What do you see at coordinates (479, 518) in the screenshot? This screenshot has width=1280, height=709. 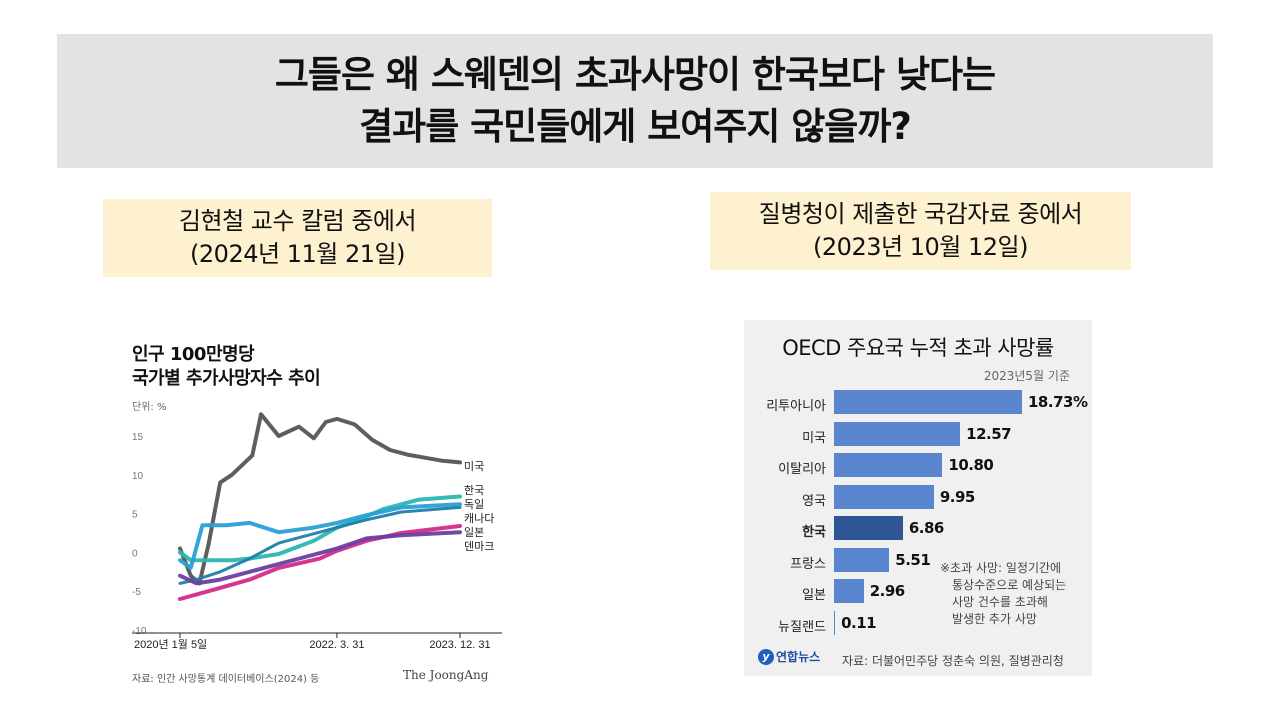 I see `series-label-캐나다: 캐나다` at bounding box center [479, 518].